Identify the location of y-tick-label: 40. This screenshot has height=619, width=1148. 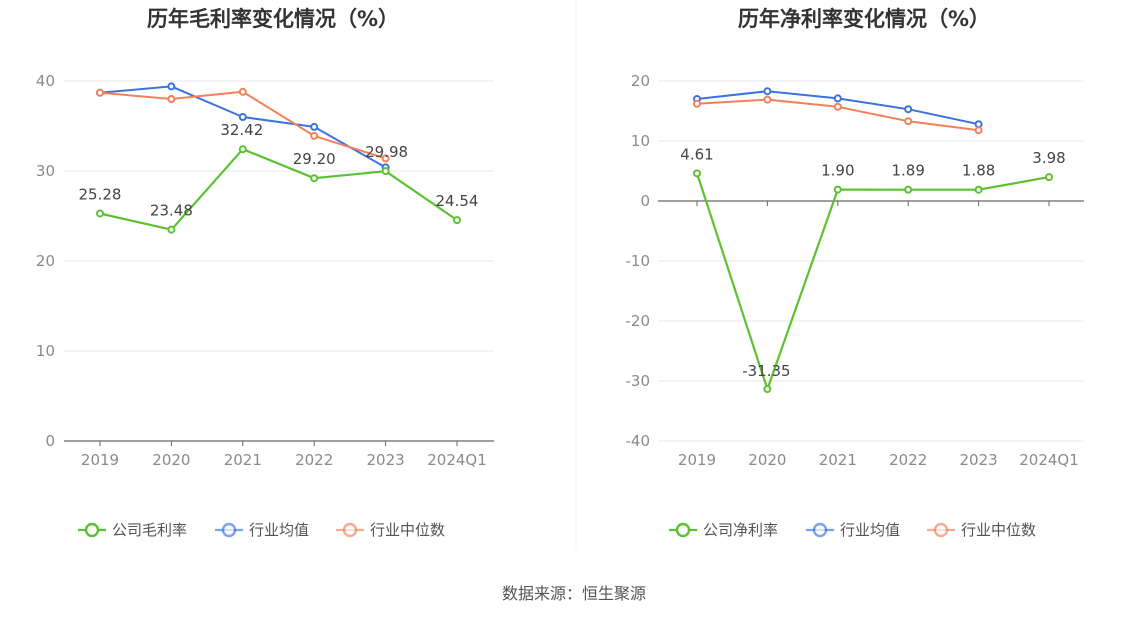
(45, 81).